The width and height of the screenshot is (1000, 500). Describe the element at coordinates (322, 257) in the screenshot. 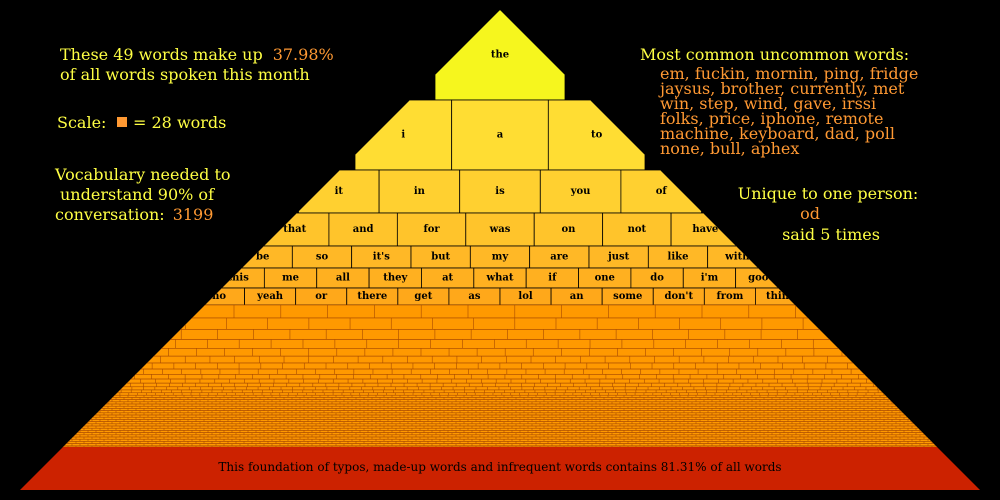

I see `word-label: so` at that location.